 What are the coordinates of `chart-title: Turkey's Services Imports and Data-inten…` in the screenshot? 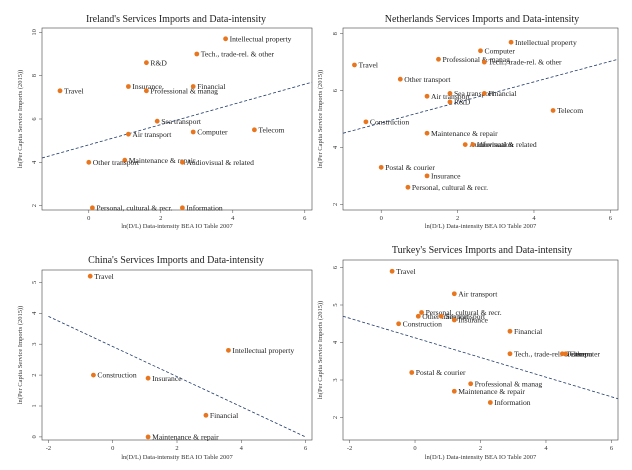 It's located at (482, 250).